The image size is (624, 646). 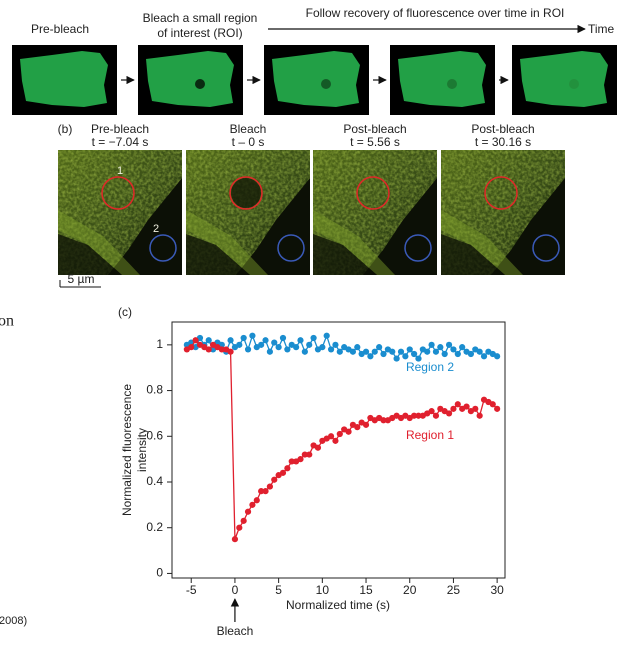 What do you see at coordinates (120, 142) in the screenshot?
I see `image-time: t = −7.04 s` at bounding box center [120, 142].